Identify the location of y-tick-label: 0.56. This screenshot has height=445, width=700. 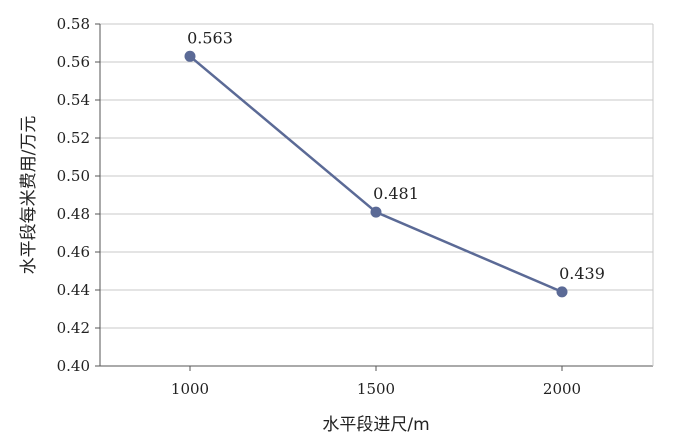
(73, 62).